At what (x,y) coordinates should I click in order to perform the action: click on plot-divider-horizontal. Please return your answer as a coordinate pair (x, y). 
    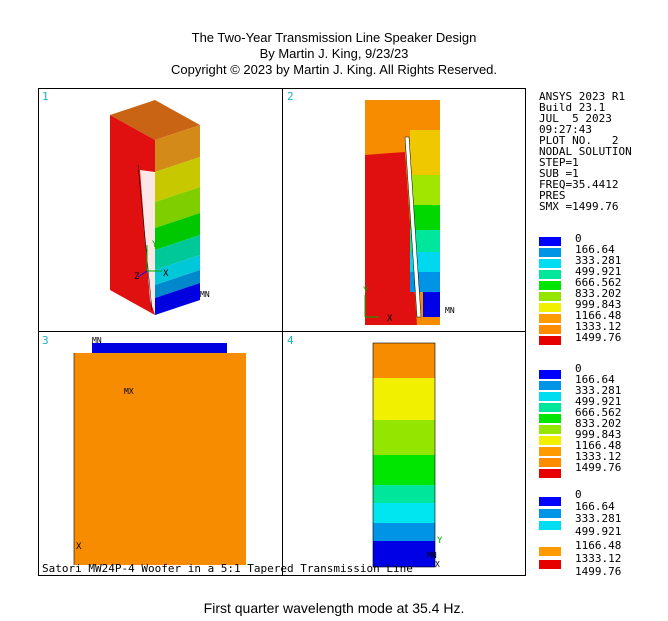
    Looking at the image, I should click on (282, 331).